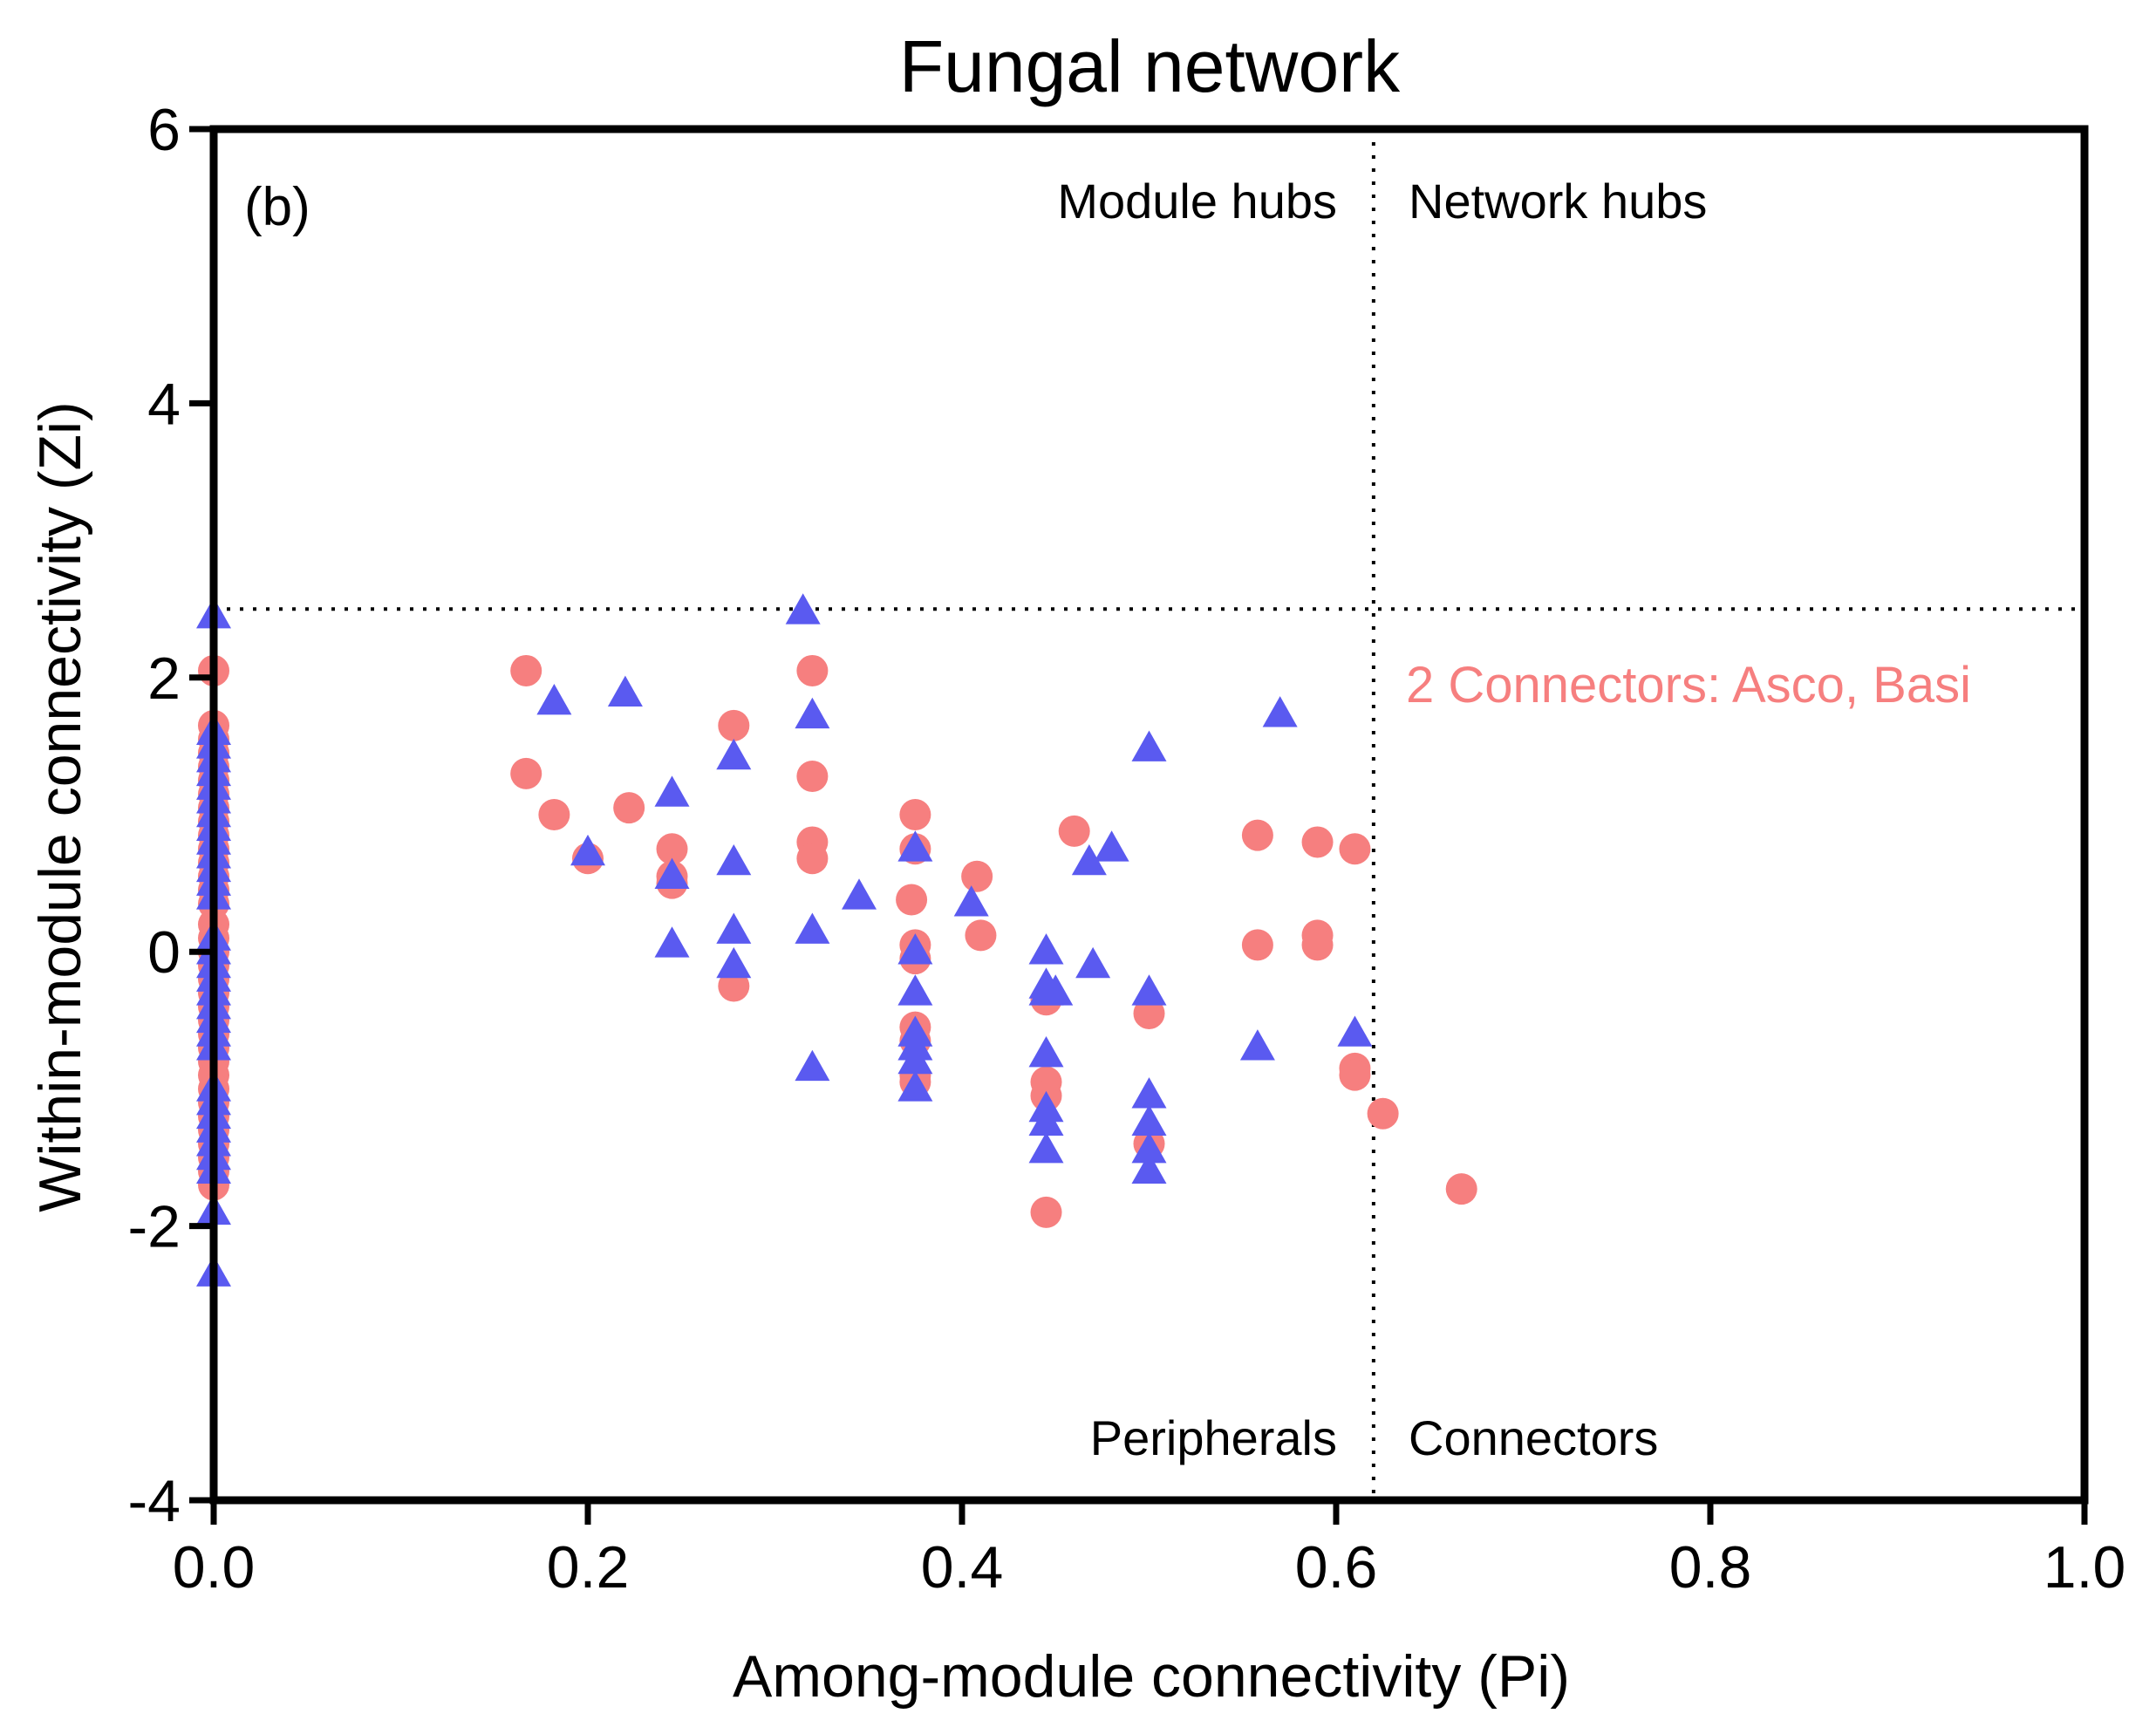  Describe the element at coordinates (1336, 1567) in the screenshot. I see `x-tick-label: 0.6` at that location.